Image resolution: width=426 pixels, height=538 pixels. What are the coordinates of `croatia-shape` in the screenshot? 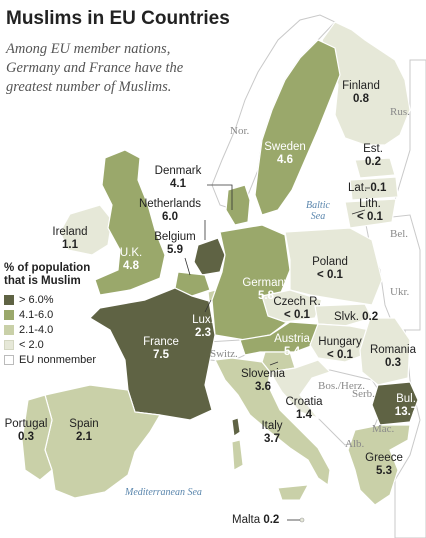 It's located at (300, 389).